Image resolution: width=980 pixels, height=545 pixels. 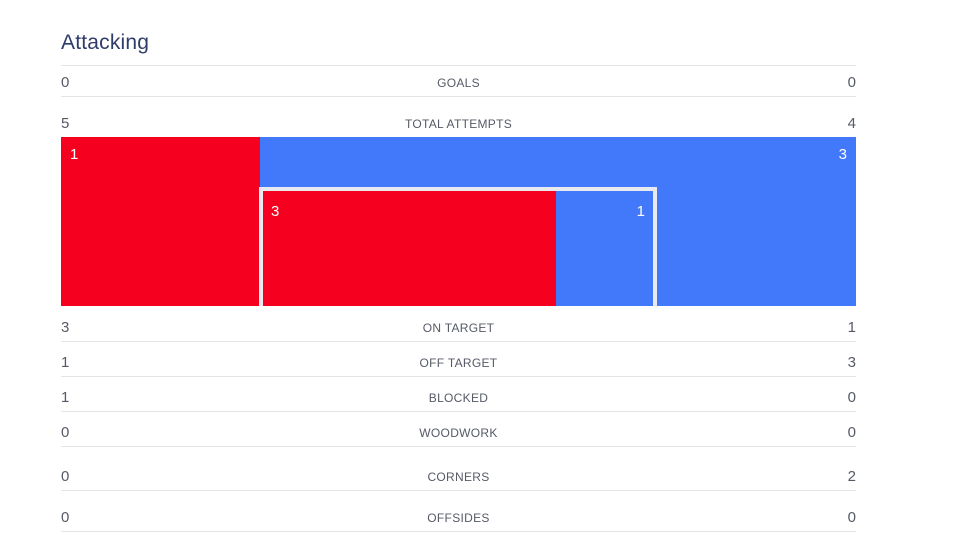 I want to click on goal-frame: 3 1, so click(x=458, y=246).